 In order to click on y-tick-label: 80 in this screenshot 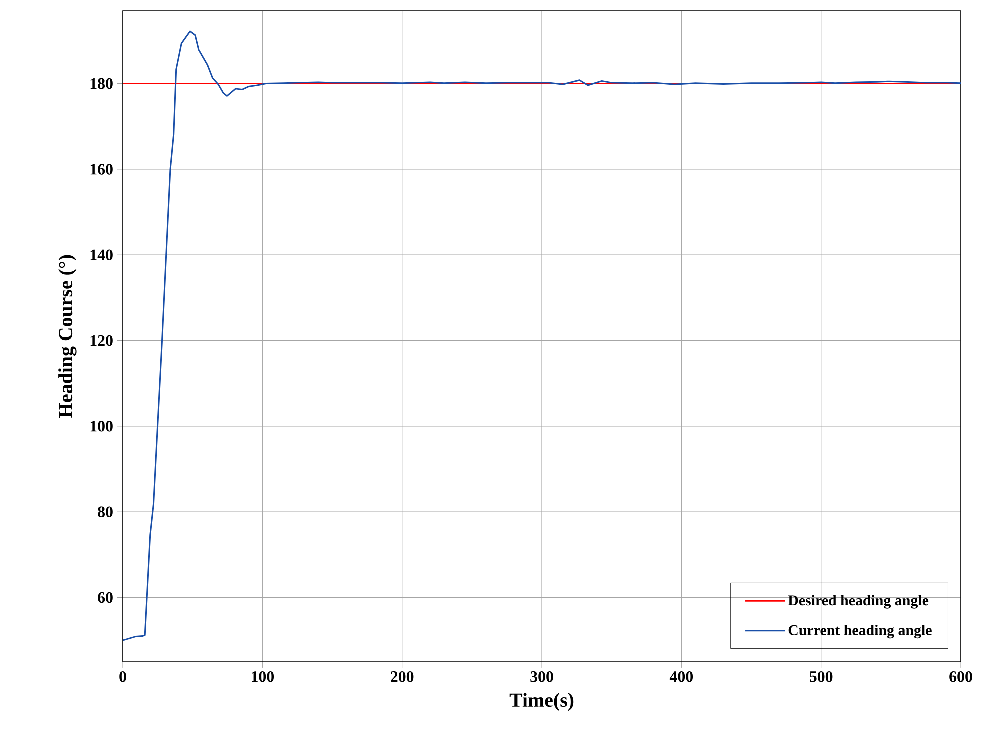, I will do `click(105, 512)`.